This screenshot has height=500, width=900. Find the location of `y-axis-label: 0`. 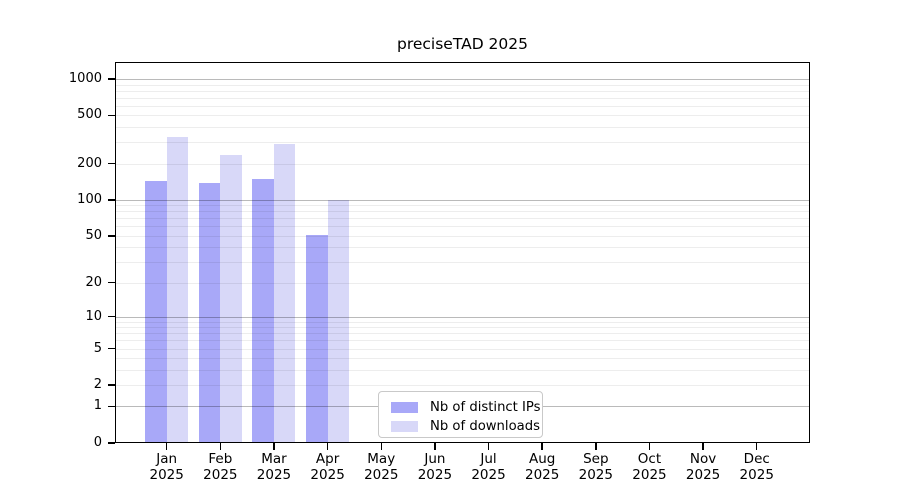

y-axis-label: 0 is located at coordinates (97, 442).